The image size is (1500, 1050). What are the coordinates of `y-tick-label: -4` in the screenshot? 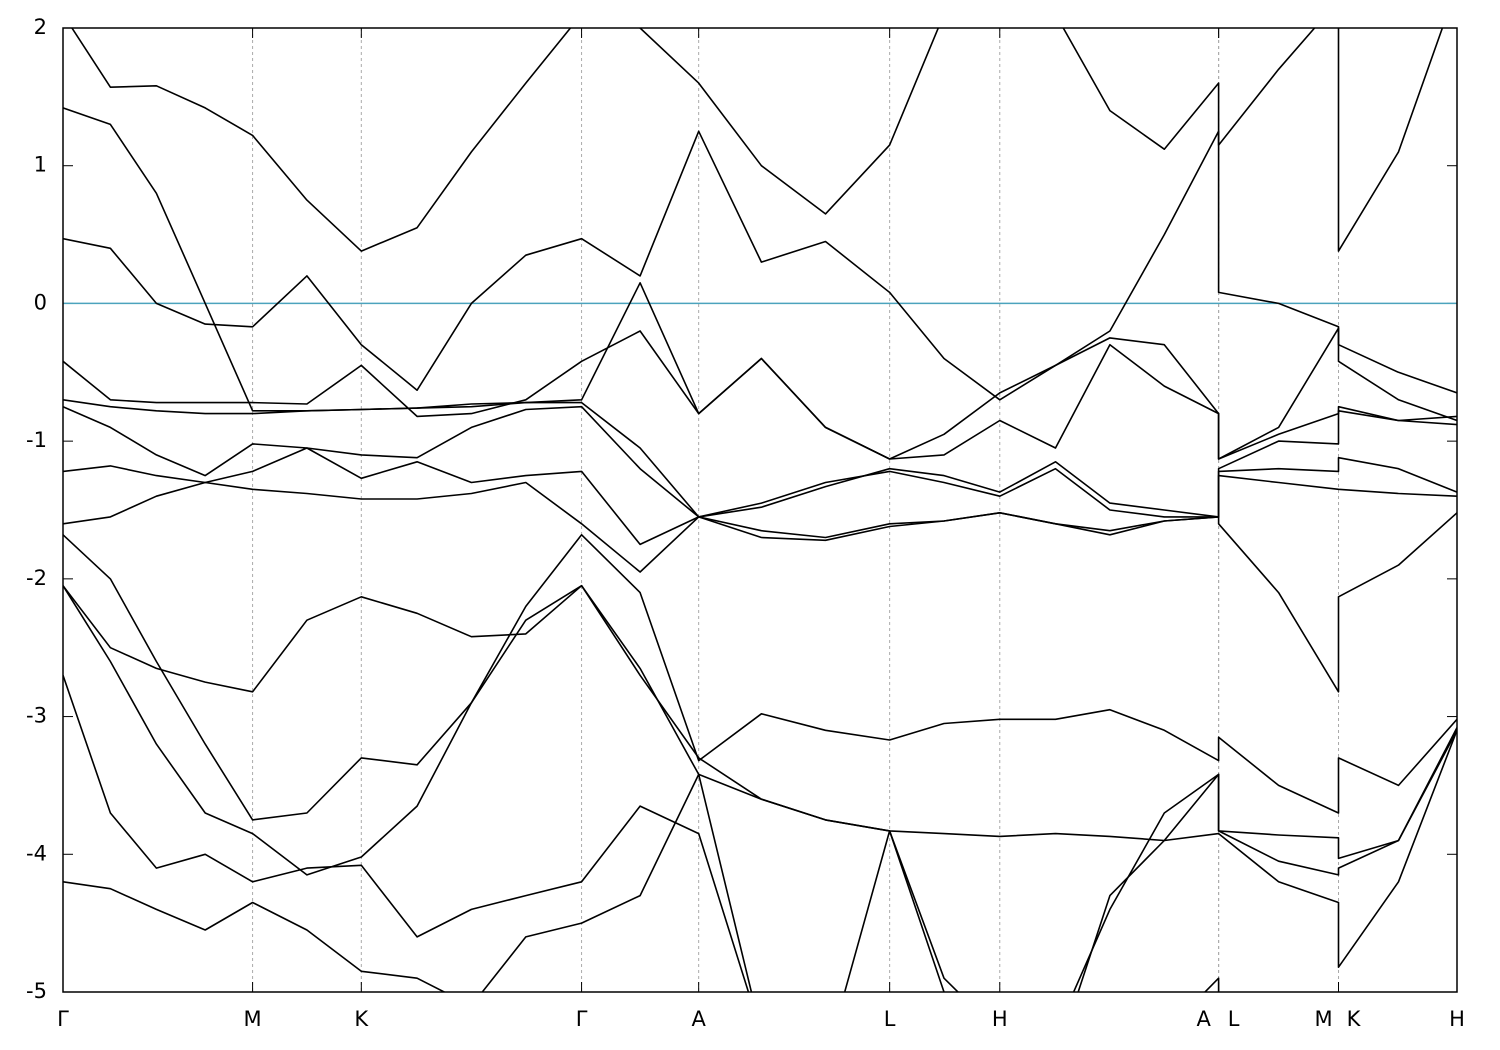 It's located at (36, 853).